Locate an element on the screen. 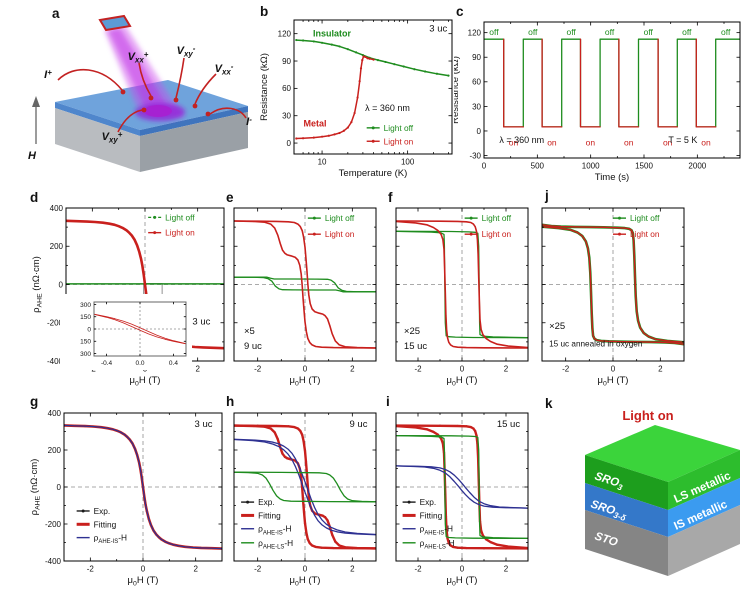 This screenshot has height=595, width=752. svg-text: ρAHE (nΩ·cm) is located at coordinates (35, 487).